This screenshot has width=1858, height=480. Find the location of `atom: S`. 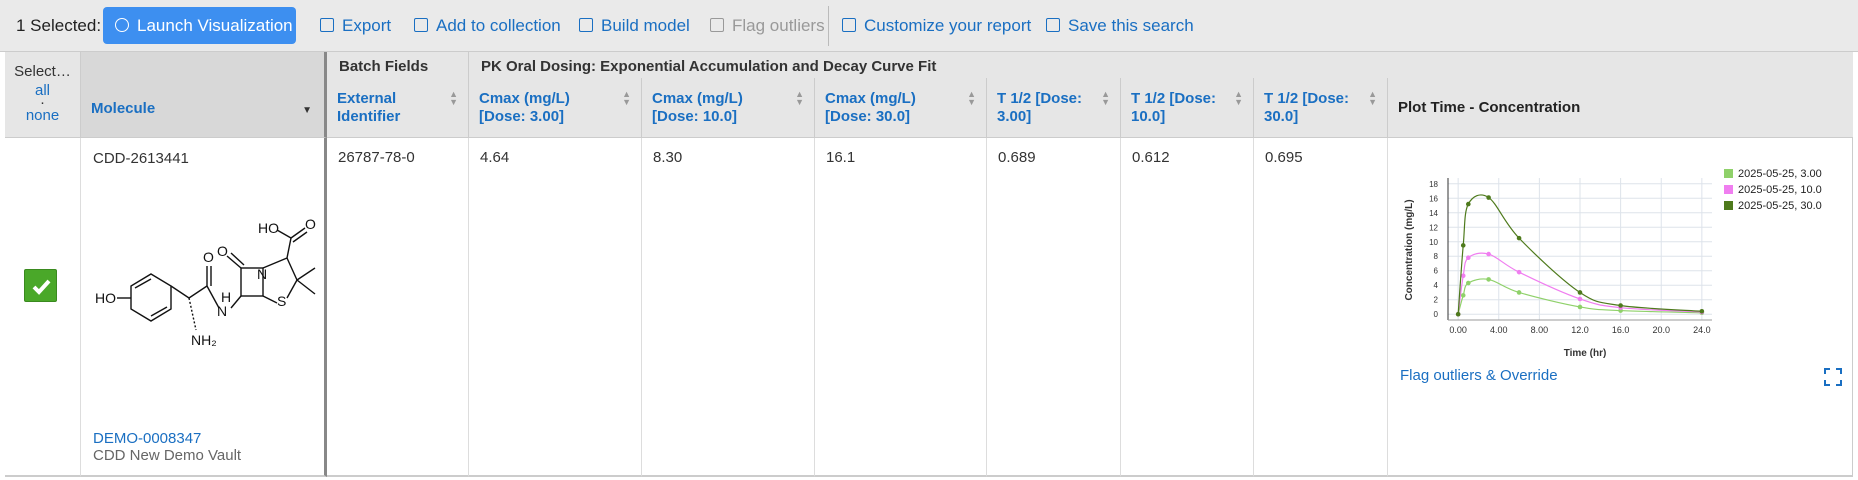

atom: S is located at coordinates (281, 301).